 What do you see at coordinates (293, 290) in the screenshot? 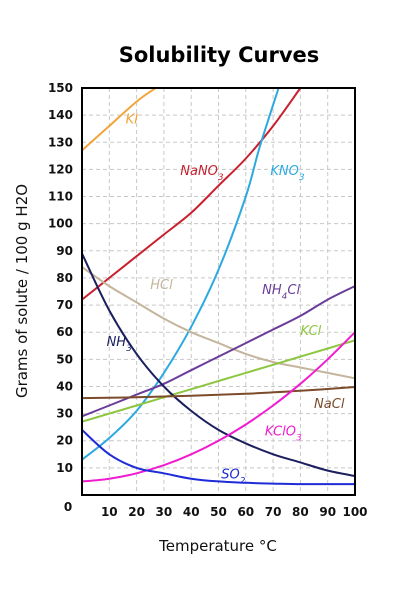
I see `series-label-part: Cl` at bounding box center [293, 290].